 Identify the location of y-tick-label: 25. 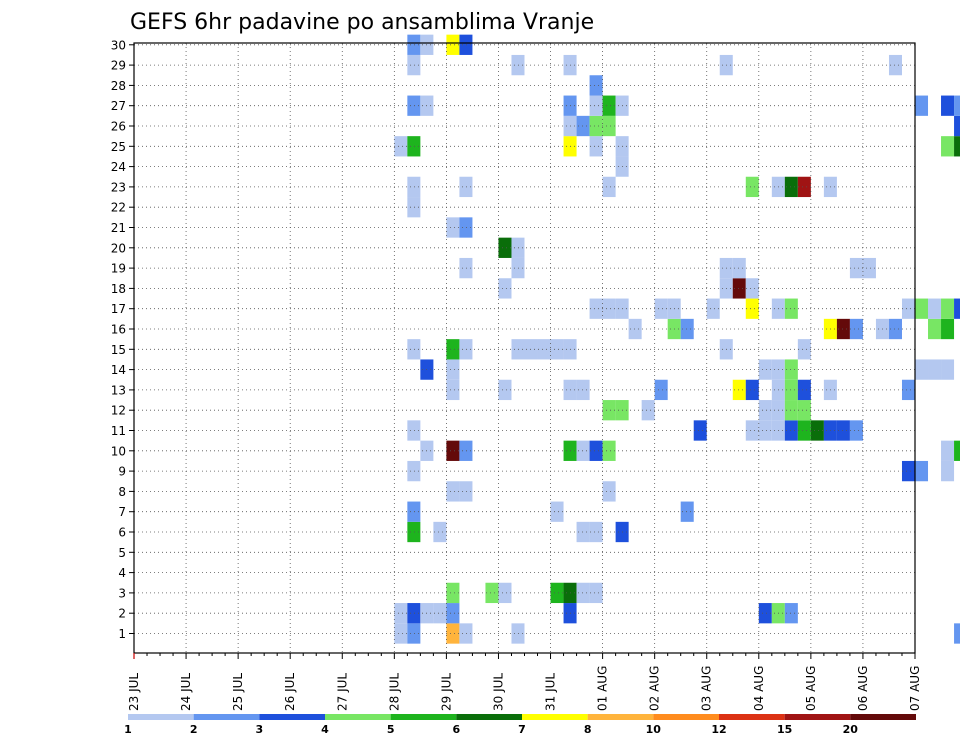
(118, 147).